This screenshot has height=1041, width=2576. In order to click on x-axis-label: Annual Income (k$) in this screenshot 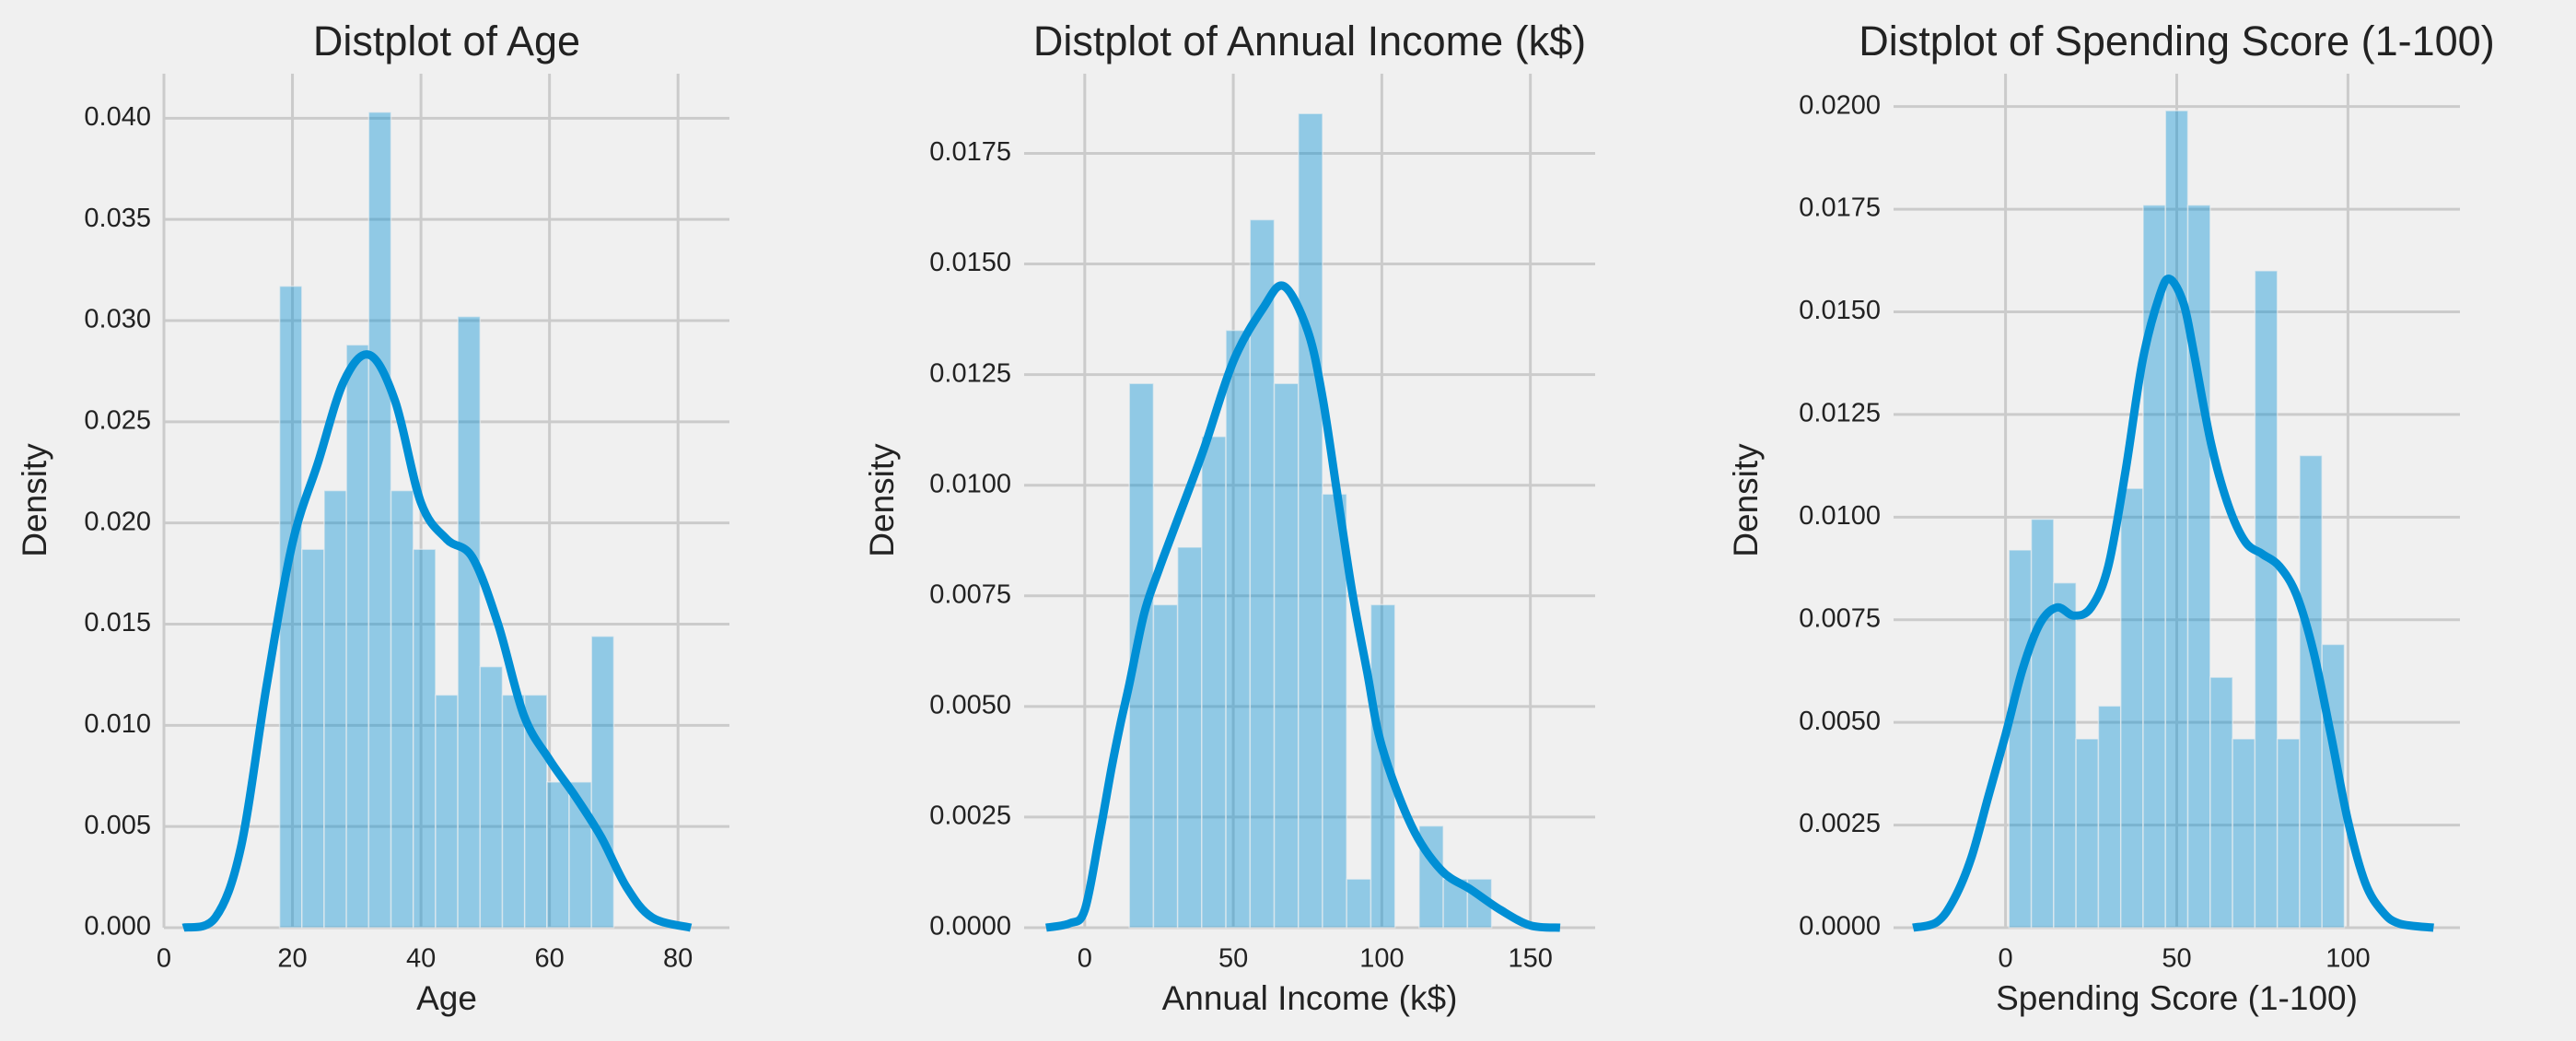, I will do `click(1310, 998)`.